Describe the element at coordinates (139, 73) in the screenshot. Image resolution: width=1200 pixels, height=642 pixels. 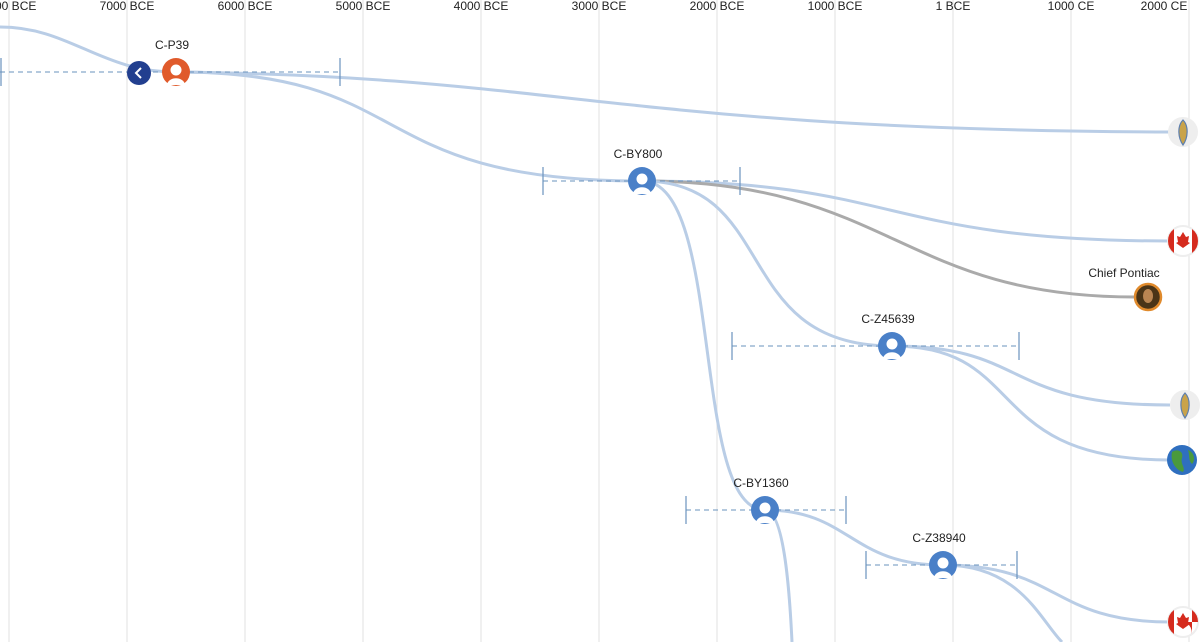
I see `back-button` at that location.